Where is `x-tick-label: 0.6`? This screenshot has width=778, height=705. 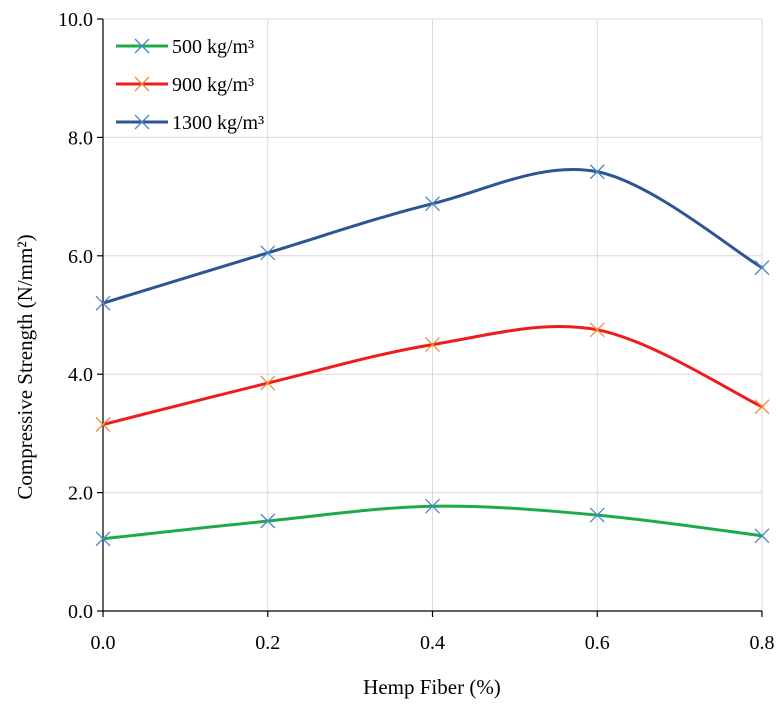
x-tick-label: 0.6 is located at coordinates (597, 643).